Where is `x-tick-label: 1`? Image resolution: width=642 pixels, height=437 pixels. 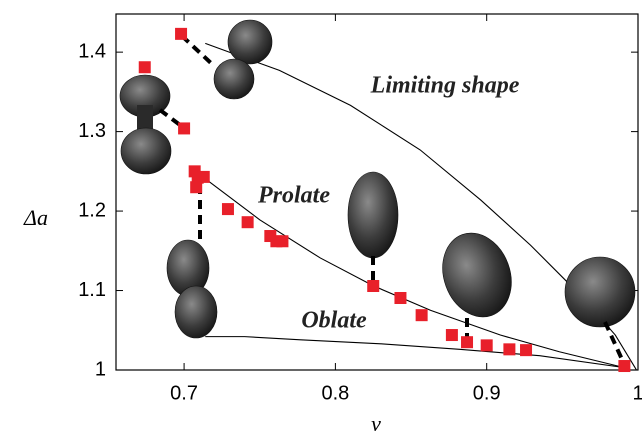 x-tick-label: 1 is located at coordinates (637, 393).